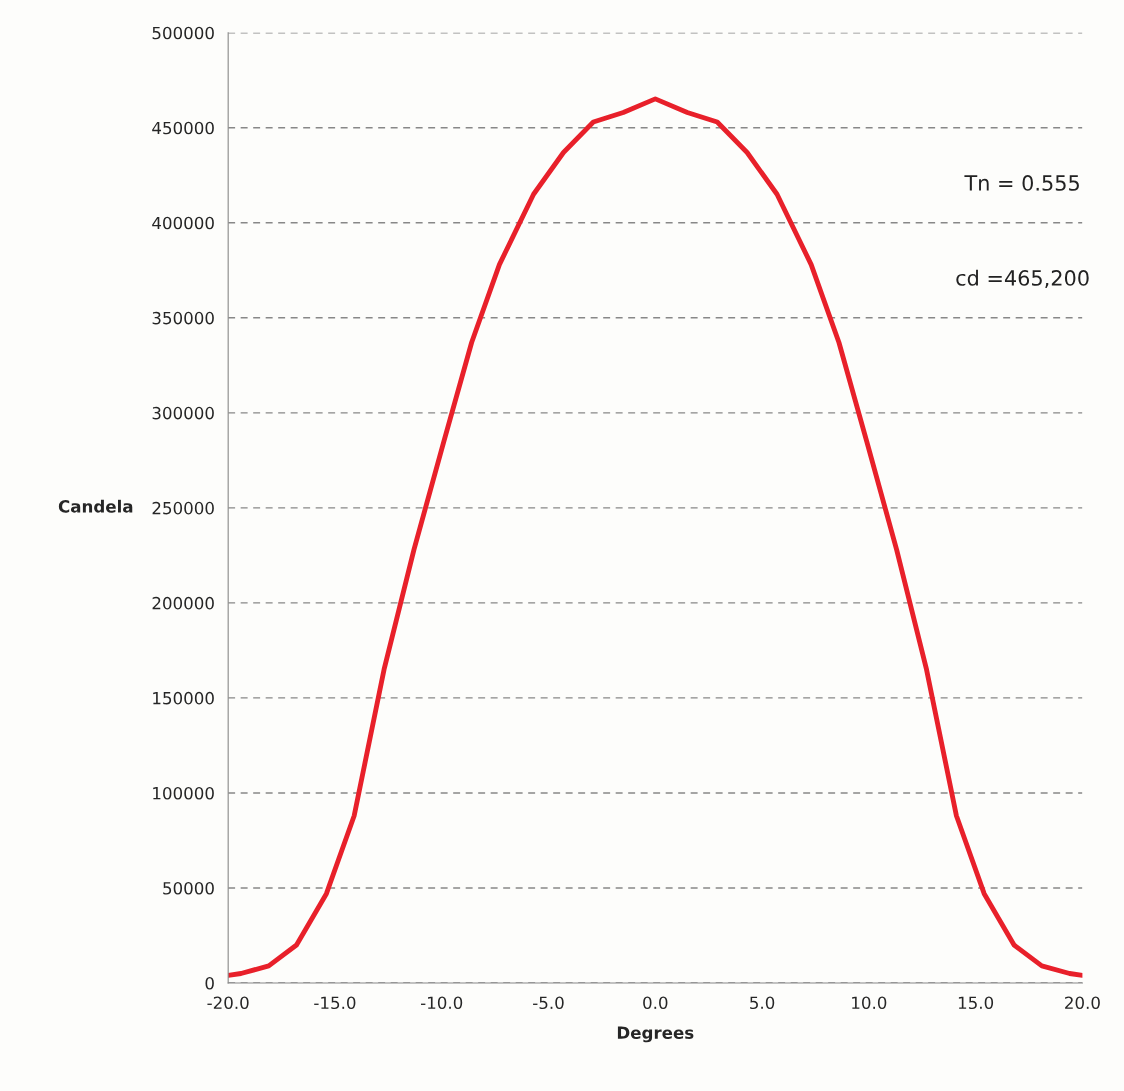 The image size is (1124, 1091). I want to click on y-tick-label: 350000, so click(183, 318).